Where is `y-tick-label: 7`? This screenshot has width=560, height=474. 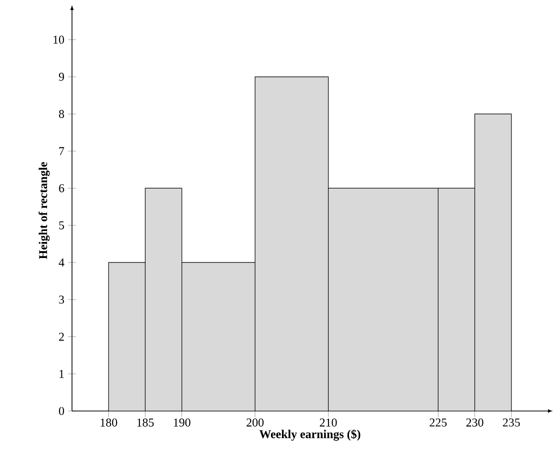
y-tick-label: 7 is located at coordinates (61, 151).